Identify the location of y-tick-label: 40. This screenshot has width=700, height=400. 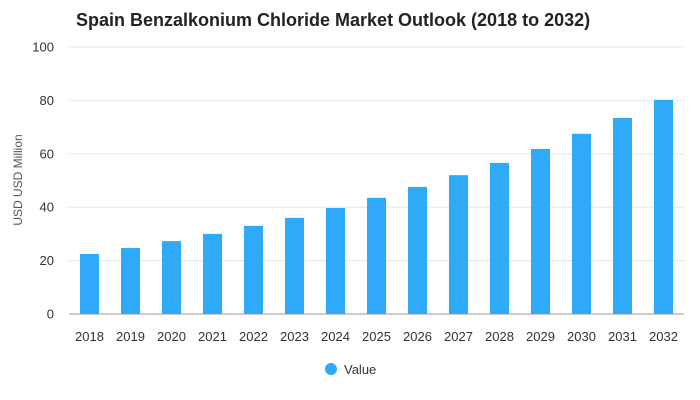
(47, 207).